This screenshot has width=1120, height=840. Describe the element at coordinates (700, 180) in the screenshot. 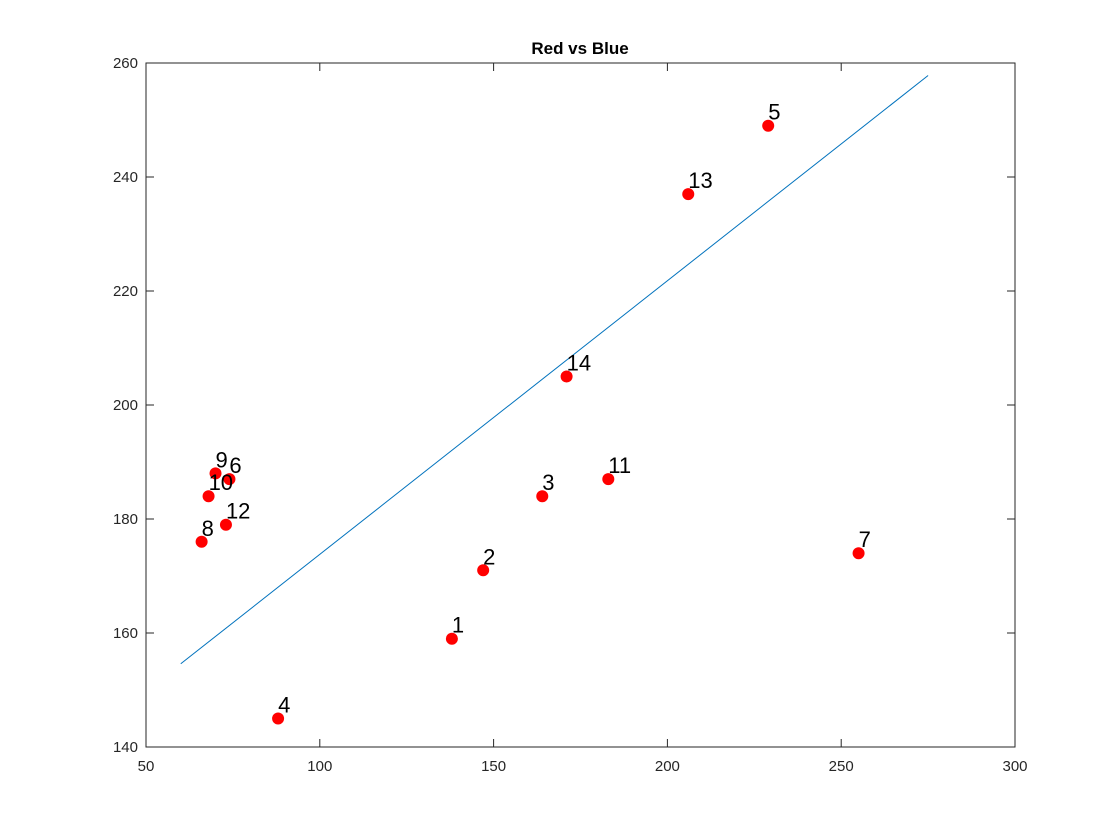

I see `point-label: 13` at that location.